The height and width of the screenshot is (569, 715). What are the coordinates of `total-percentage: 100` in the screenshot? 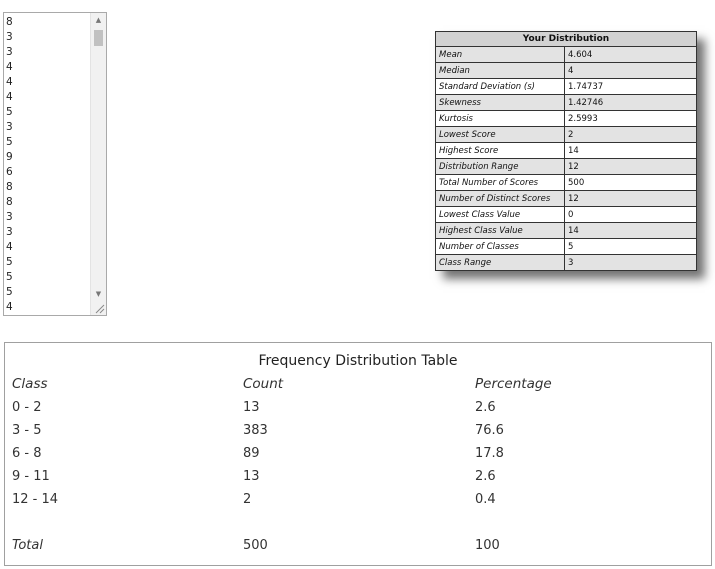 It's located at (487, 545).